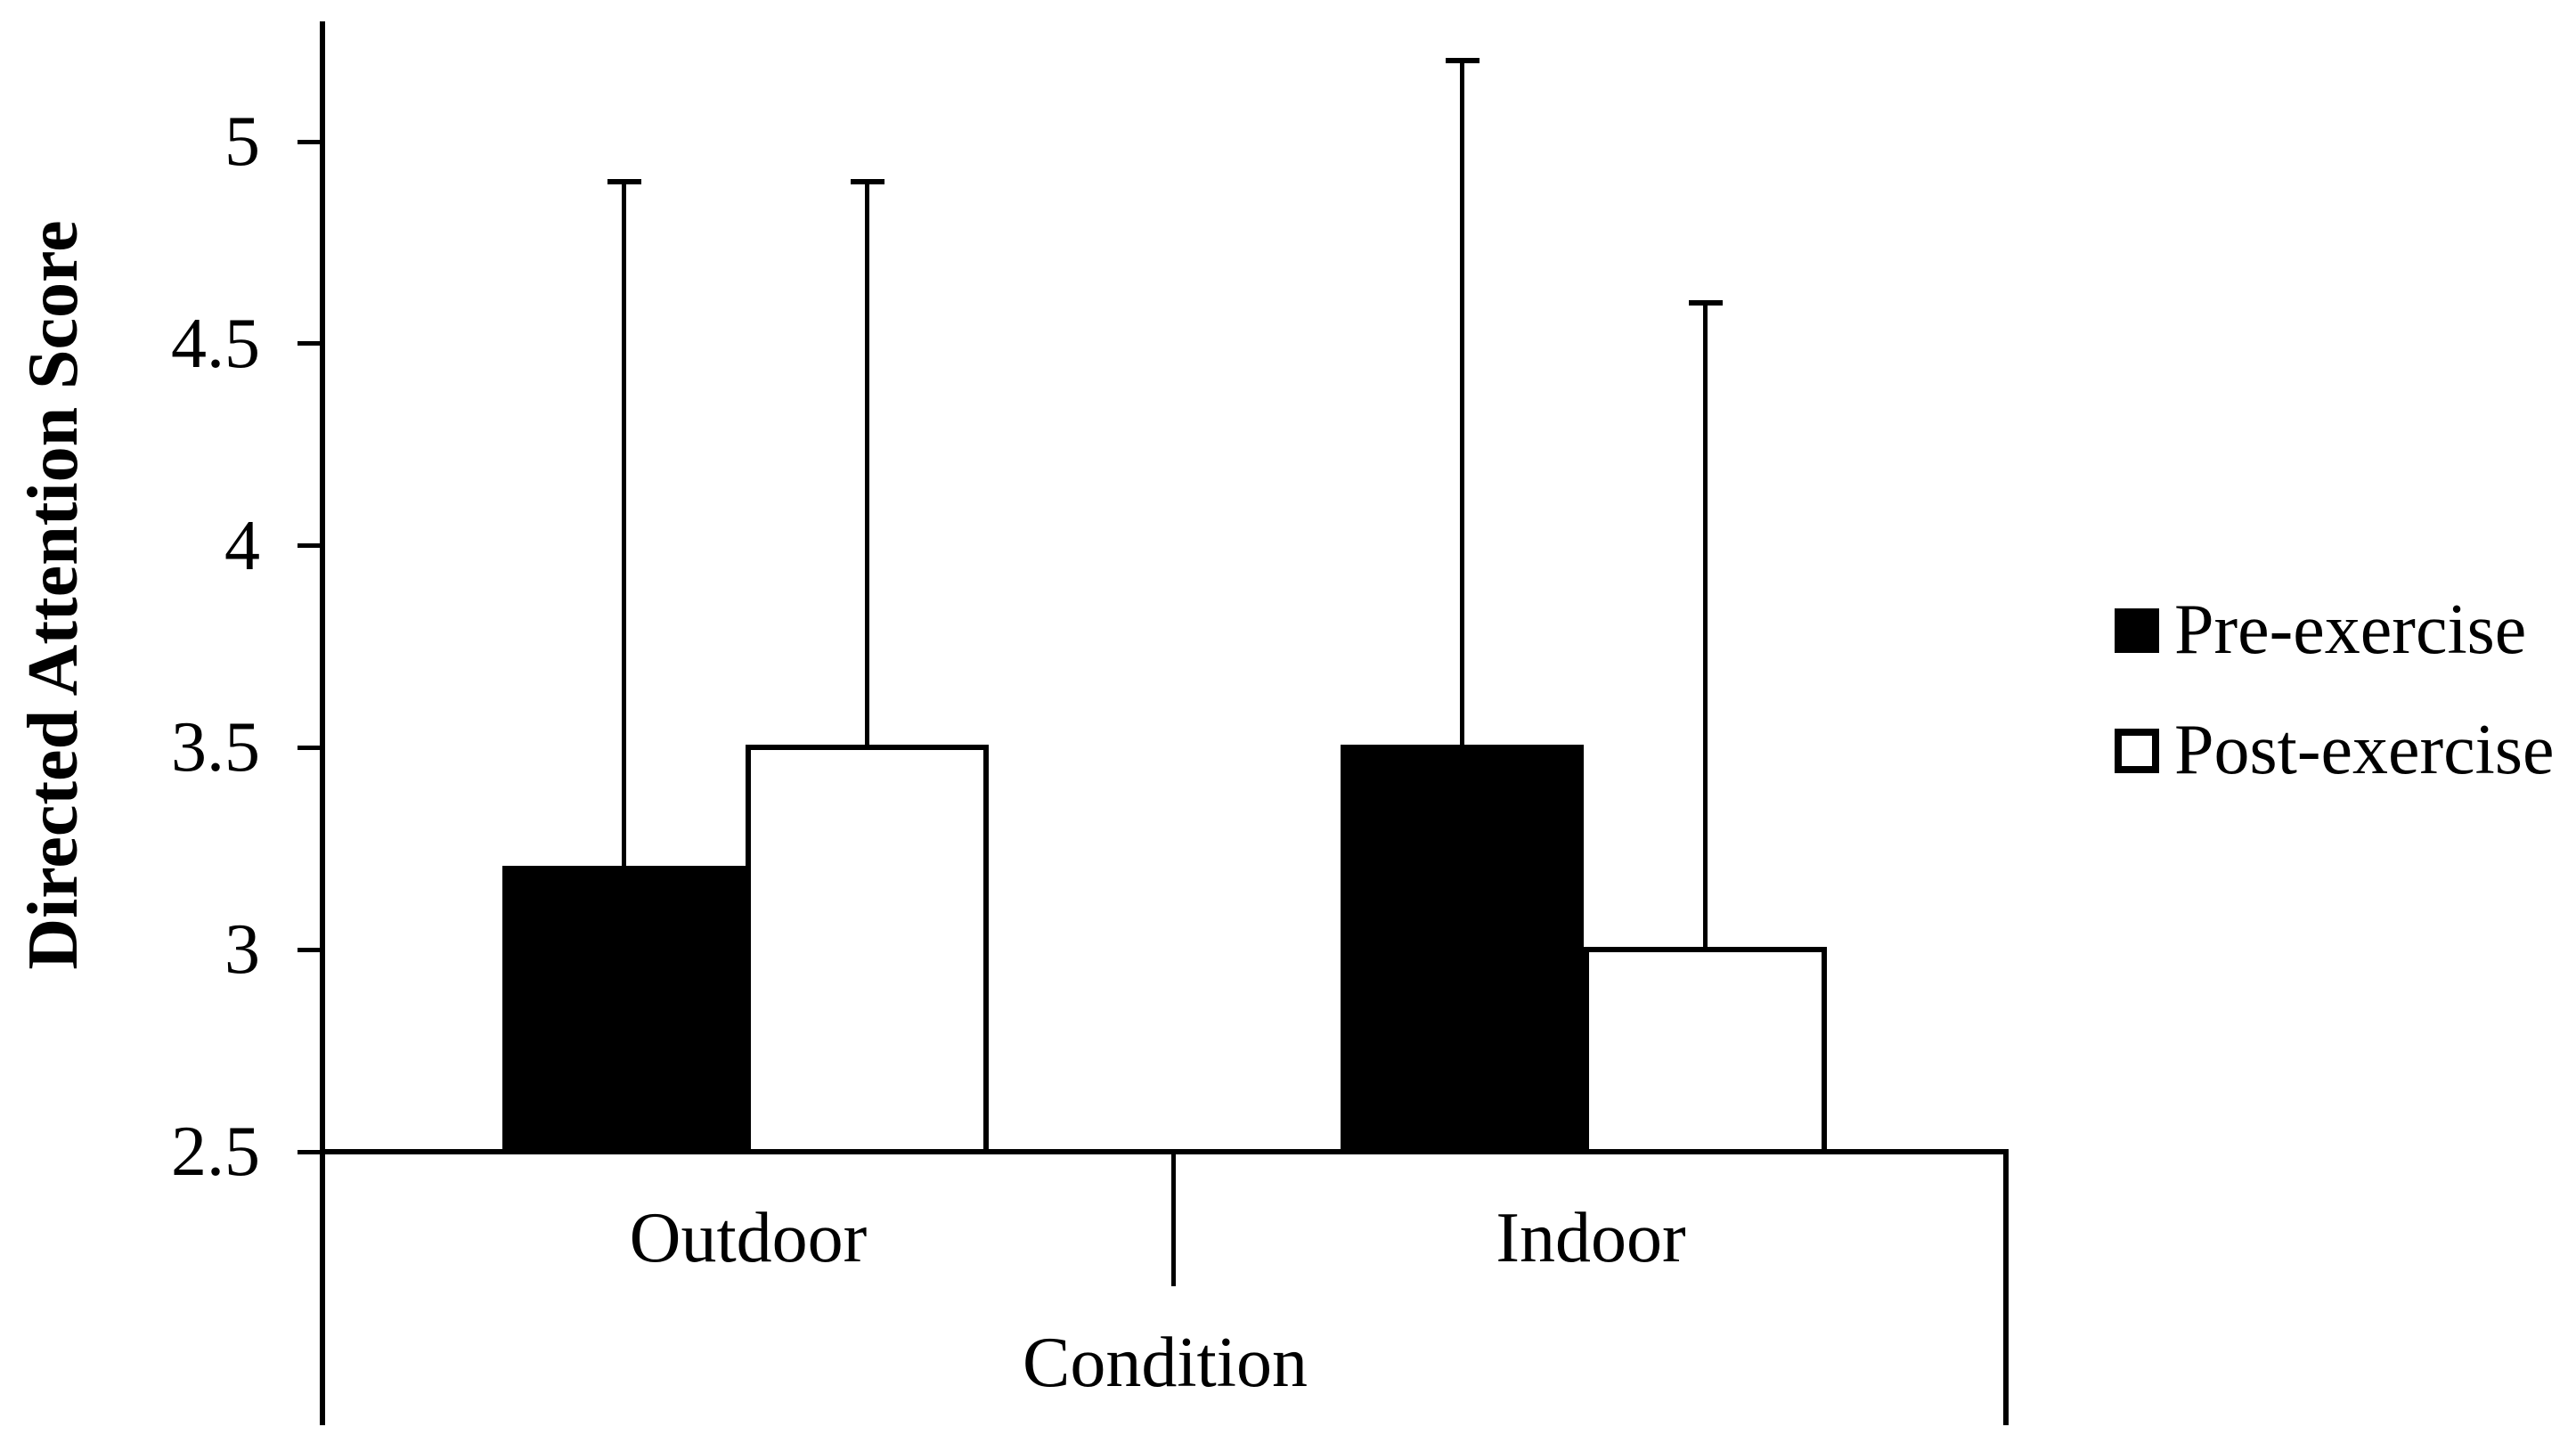 This screenshot has width=2576, height=1435. I want to click on legend: Pre-exercise Post-exercise, so click(2335, 690).